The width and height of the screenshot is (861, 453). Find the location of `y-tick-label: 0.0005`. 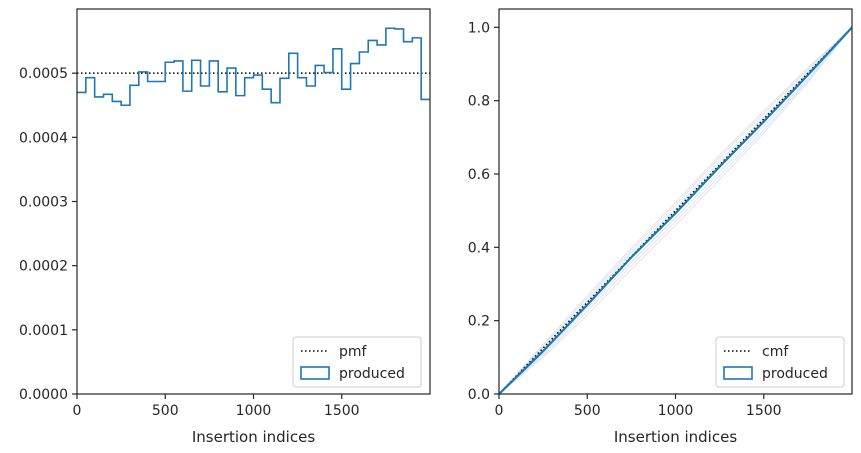

y-tick-label: 0.0005 is located at coordinates (43, 74).